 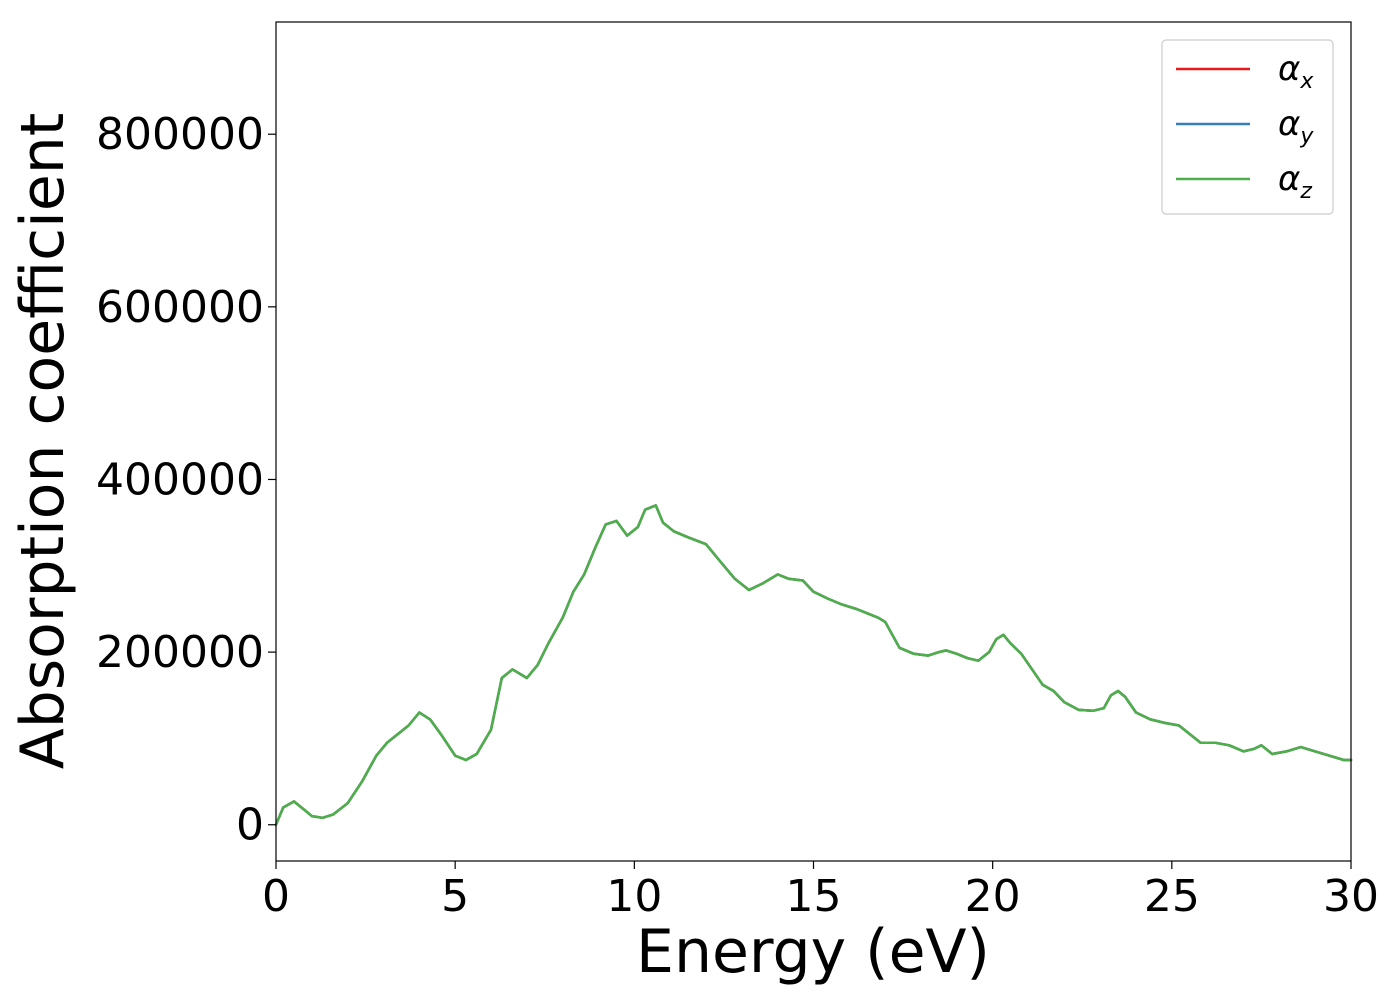 What do you see at coordinates (180, 134) in the screenshot?
I see `y-tick-label: 800000` at bounding box center [180, 134].